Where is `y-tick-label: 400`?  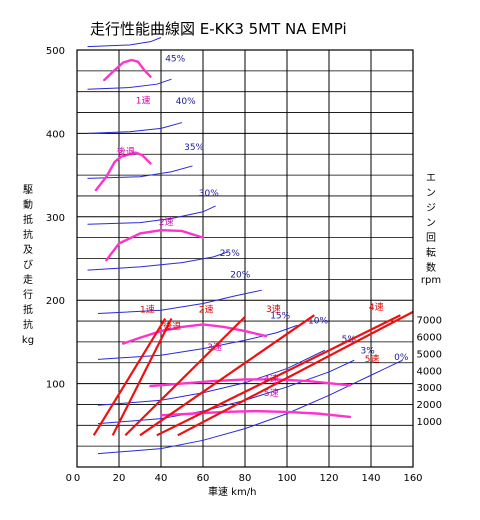
y-tick-label: 400 is located at coordinates (55, 134).